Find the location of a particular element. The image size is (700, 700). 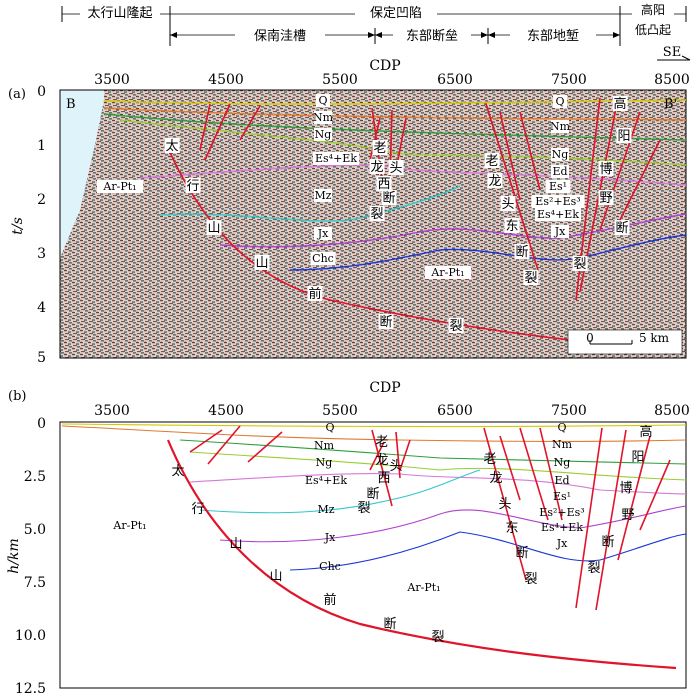

section-start-label: B is located at coordinates (71, 104).